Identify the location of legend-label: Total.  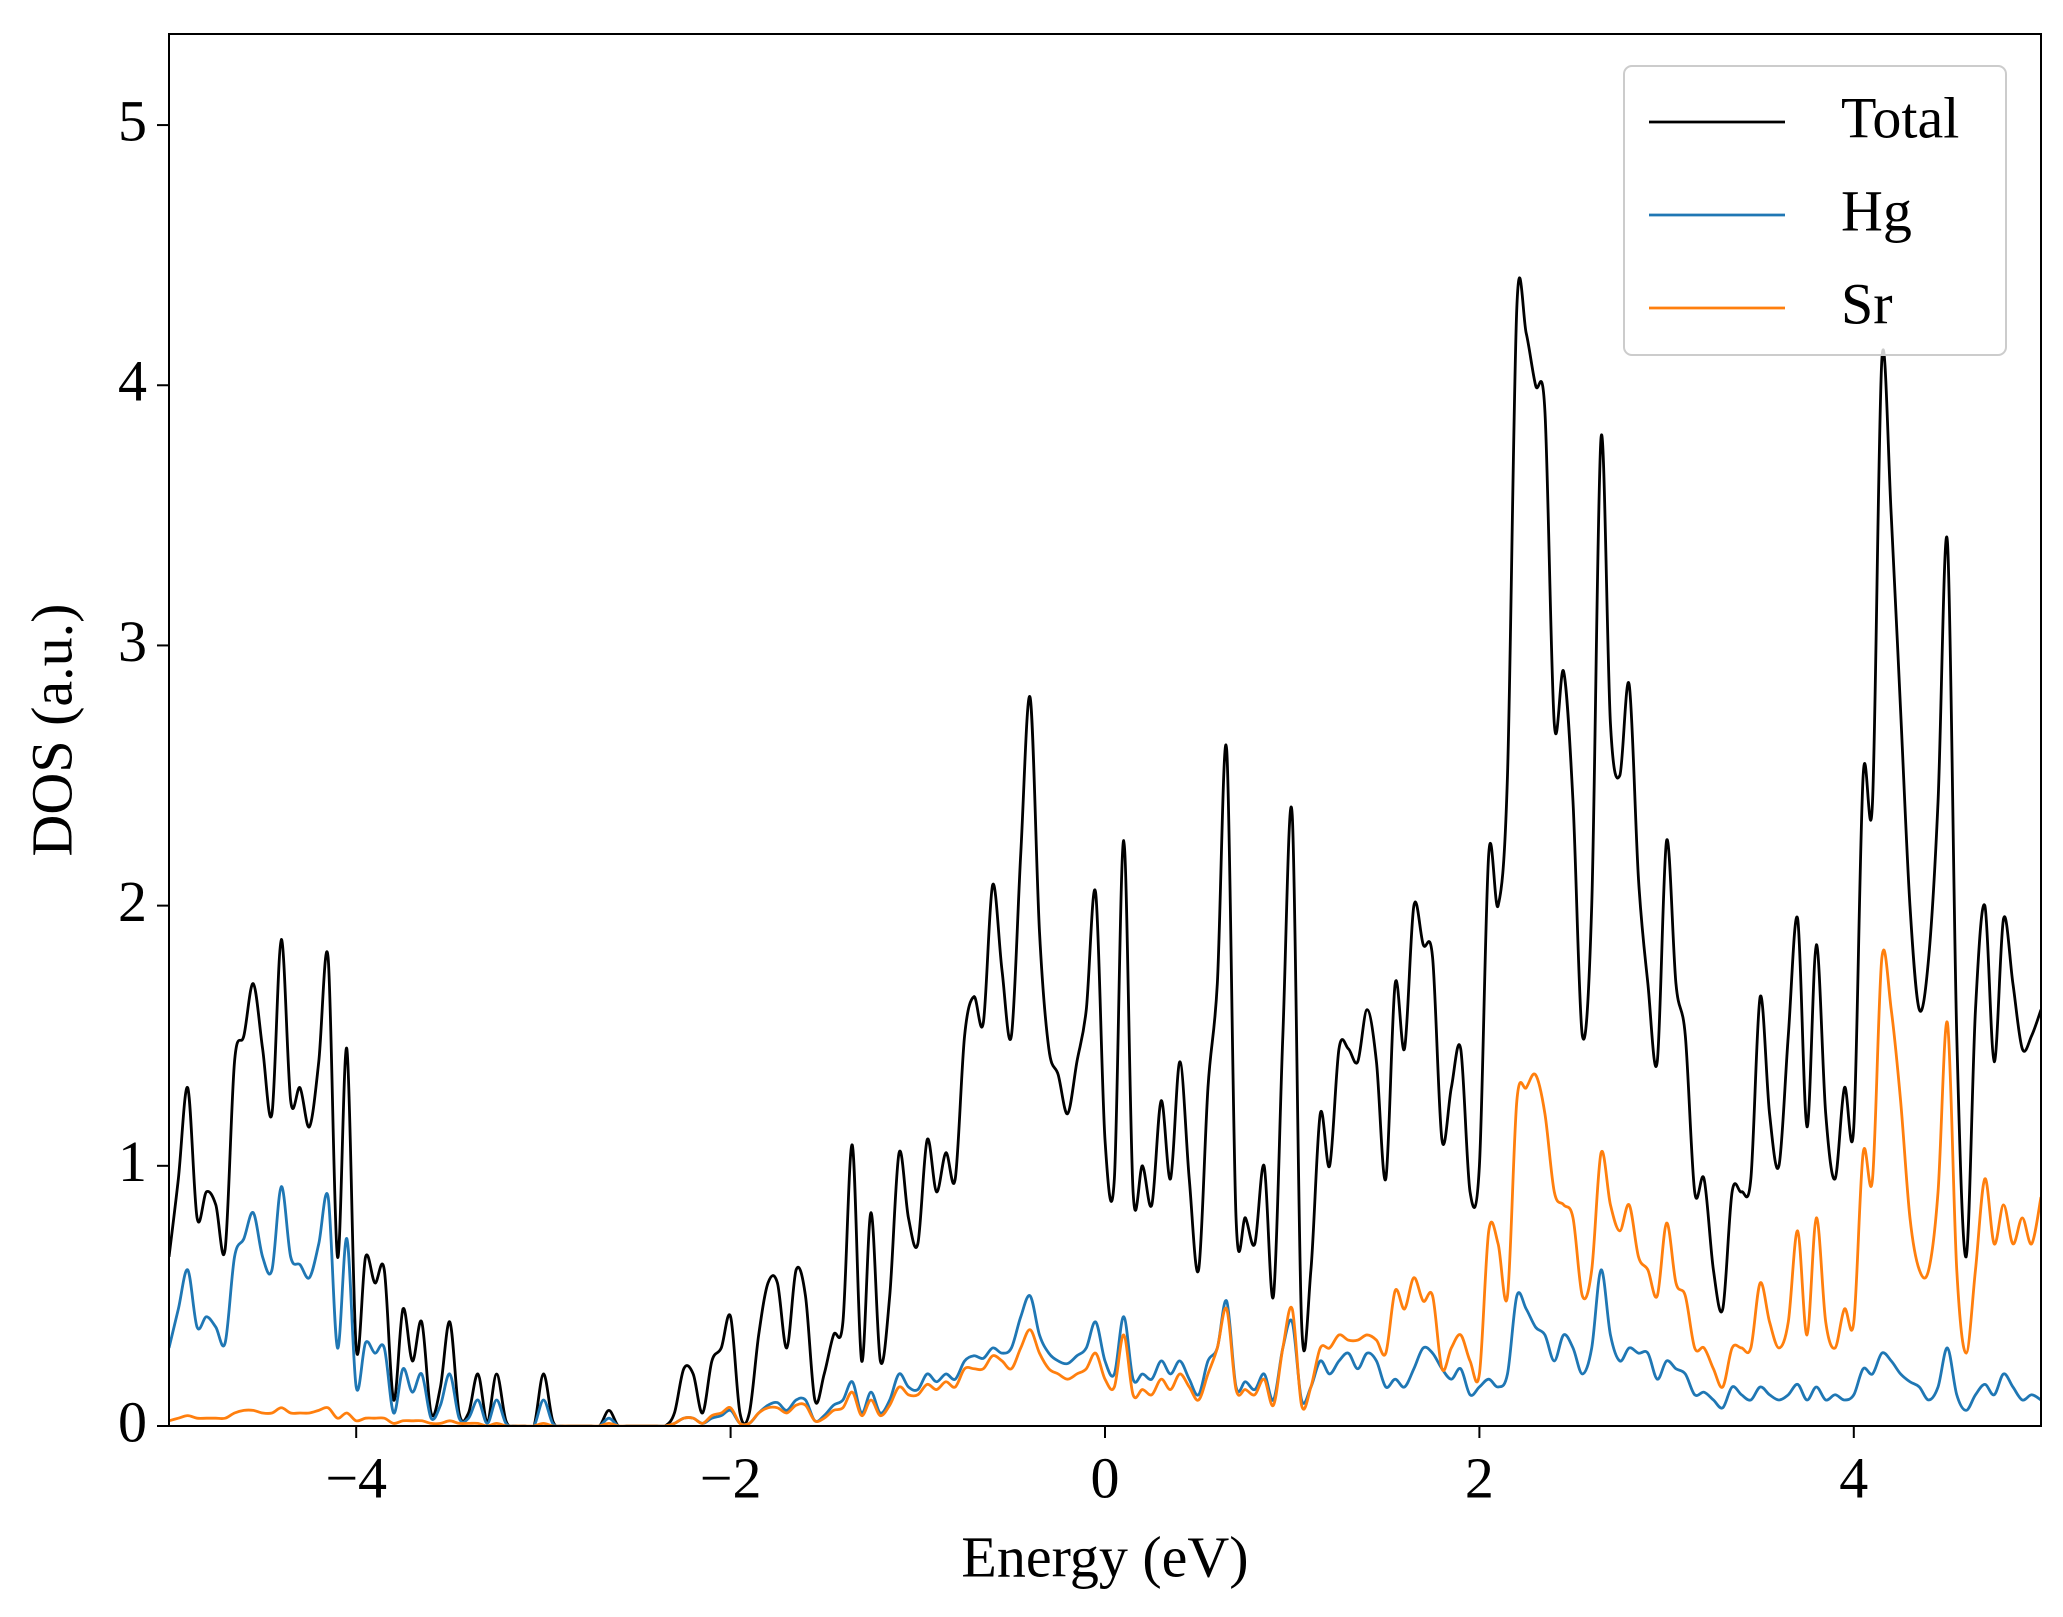
(1900, 117).